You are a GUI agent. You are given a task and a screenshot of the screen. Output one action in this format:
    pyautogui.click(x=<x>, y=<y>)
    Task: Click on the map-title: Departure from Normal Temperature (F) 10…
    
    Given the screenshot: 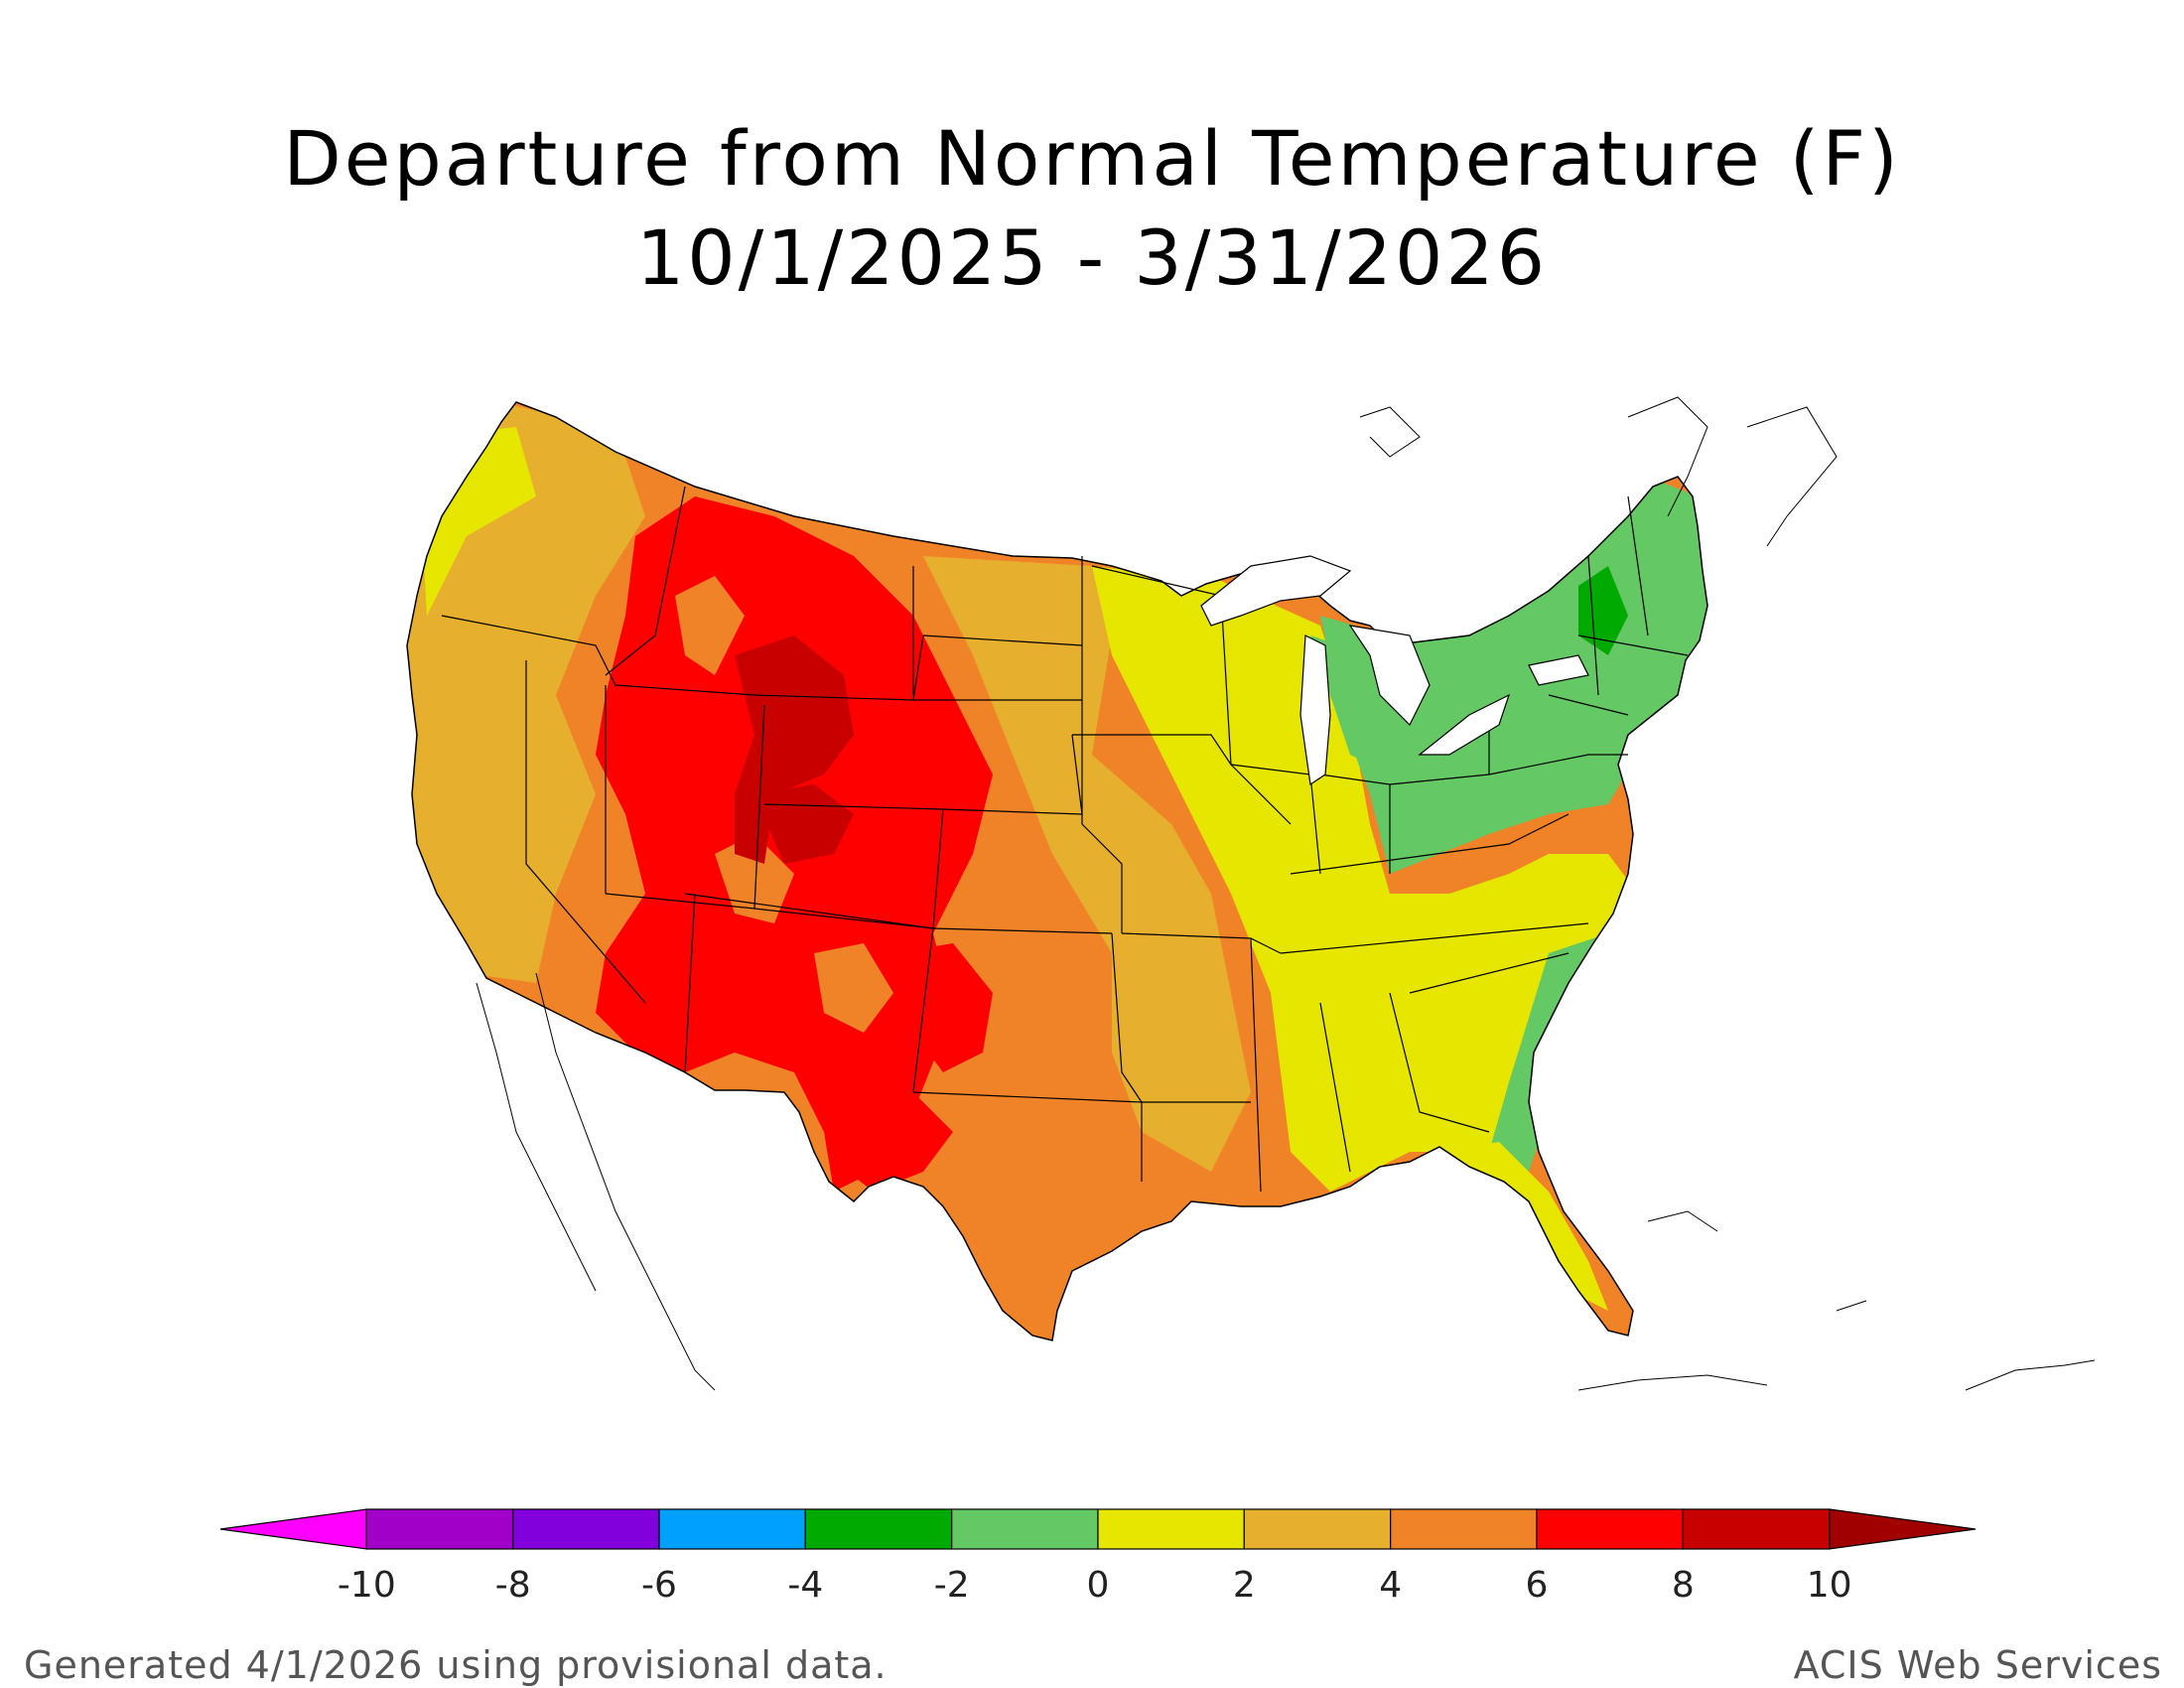 What is the action you would take?
    pyautogui.click(x=1092, y=208)
    